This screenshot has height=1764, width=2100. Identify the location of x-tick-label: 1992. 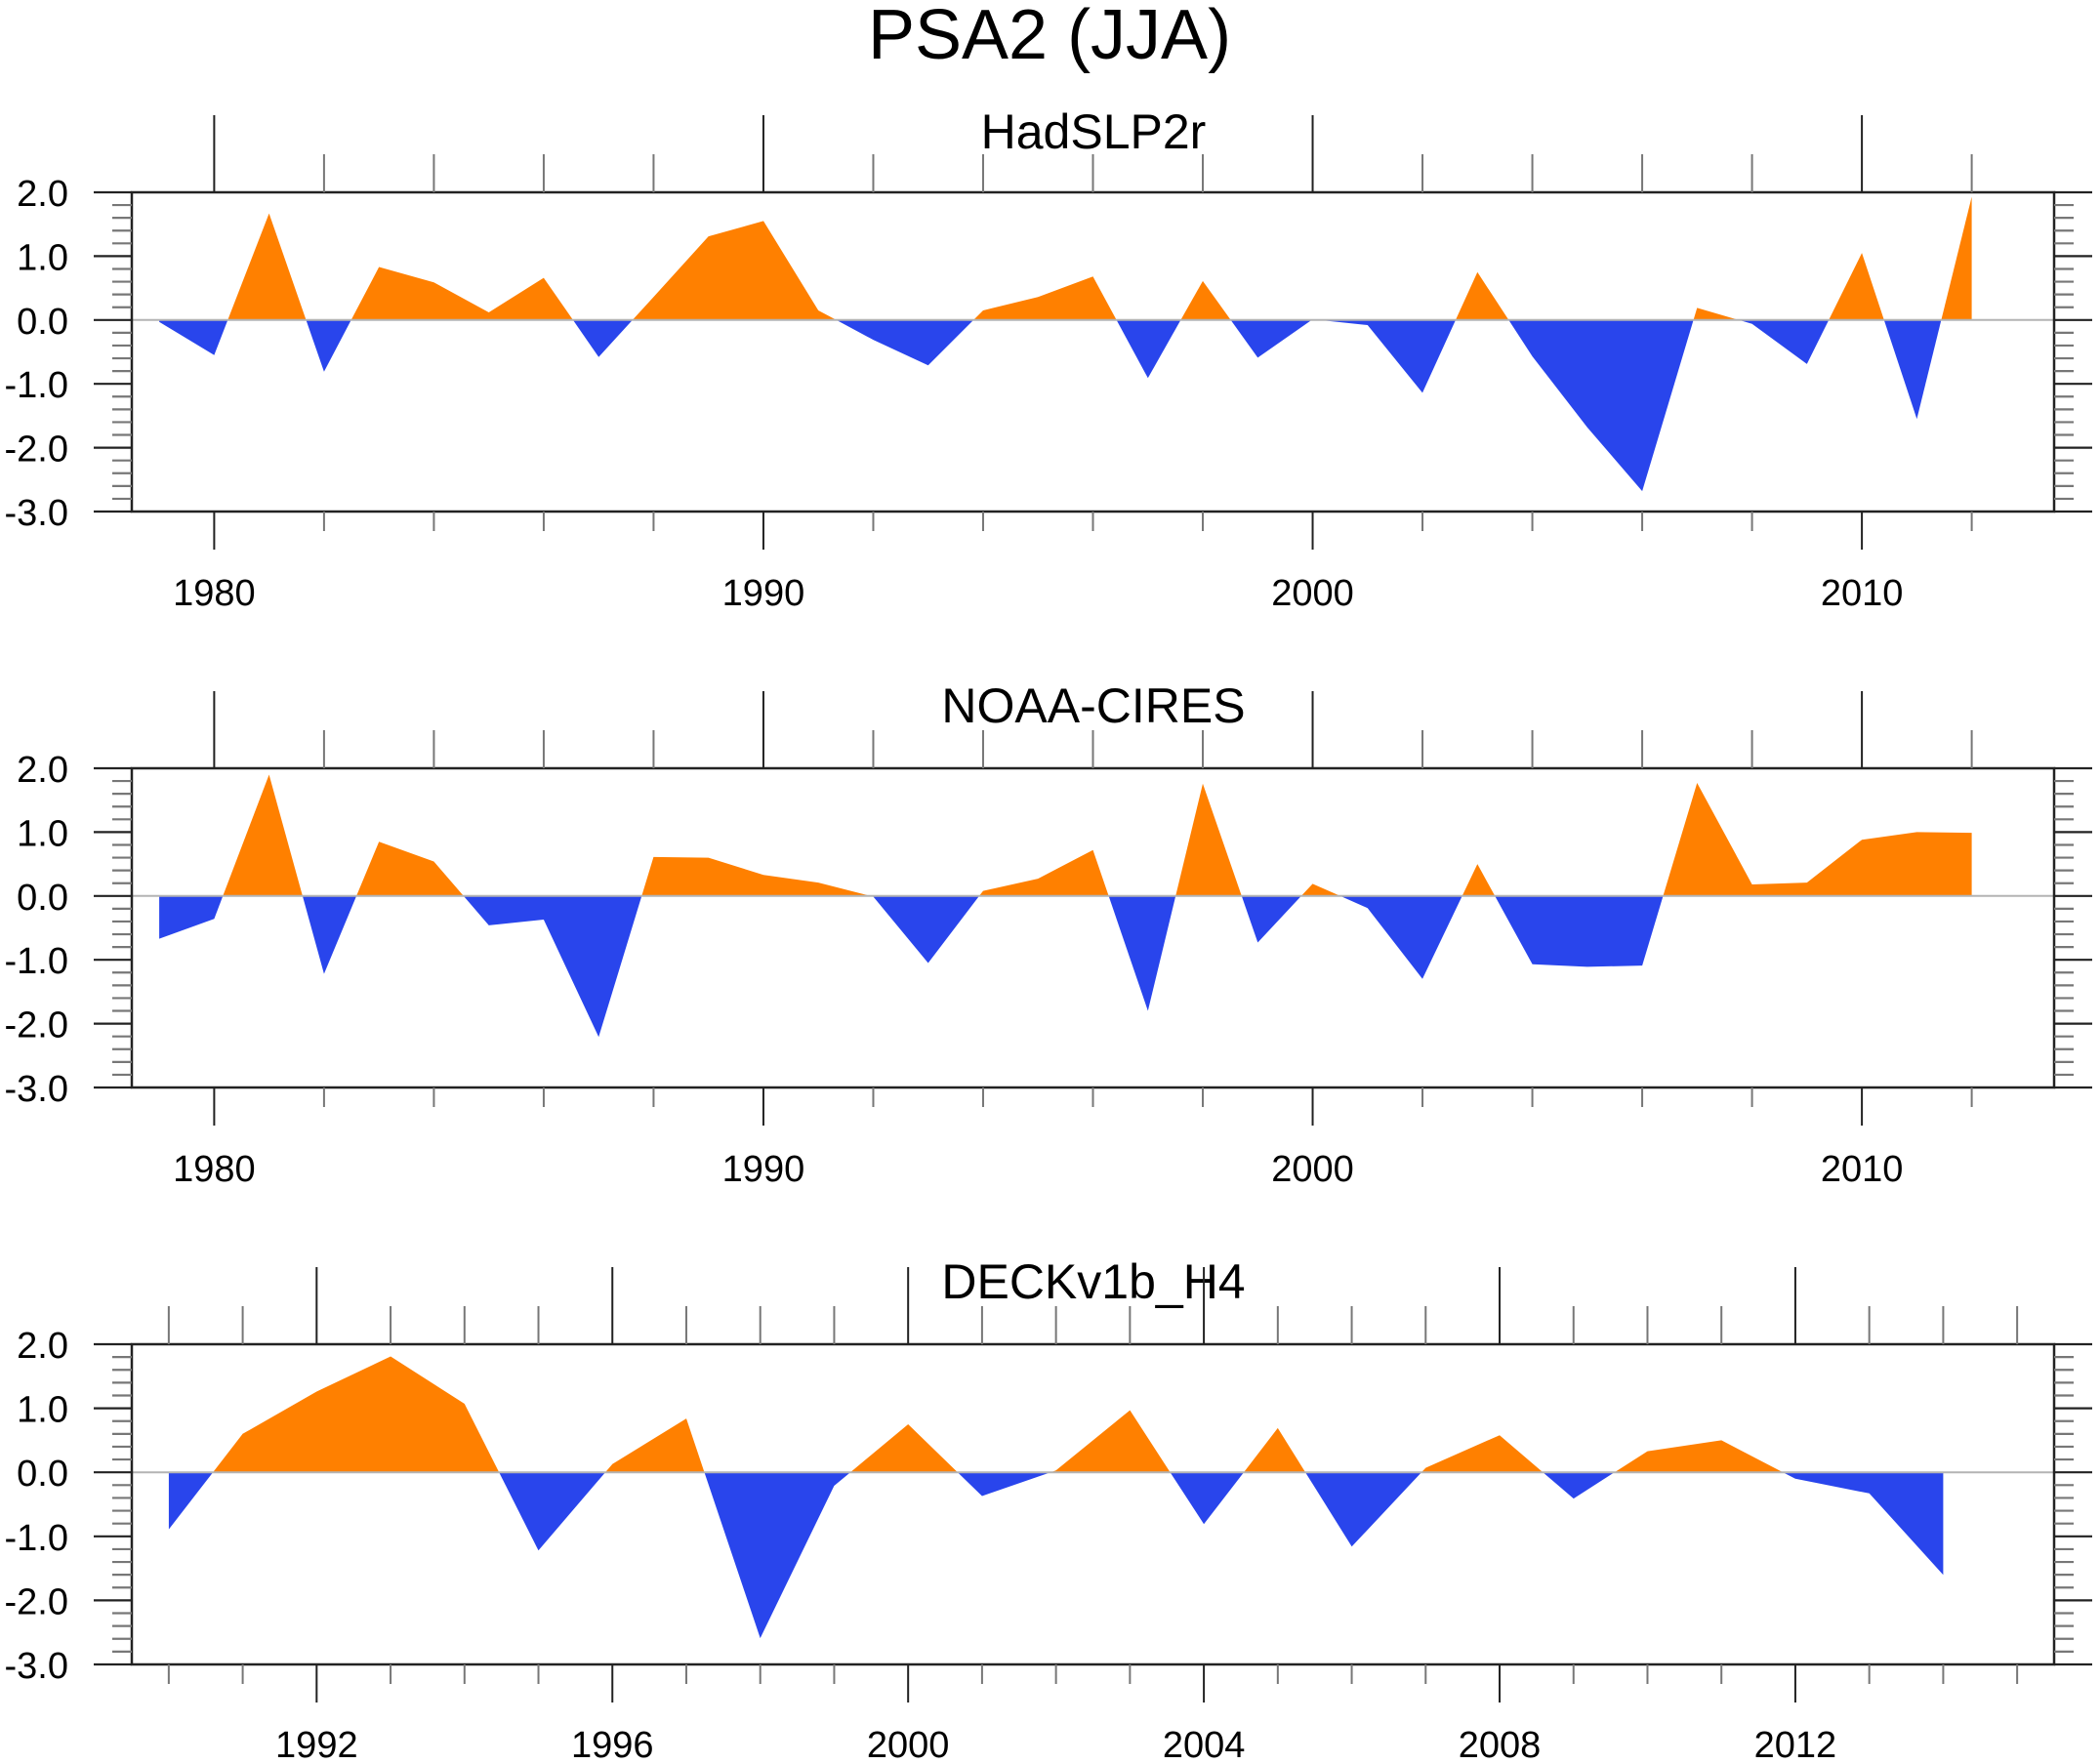
(316, 1744).